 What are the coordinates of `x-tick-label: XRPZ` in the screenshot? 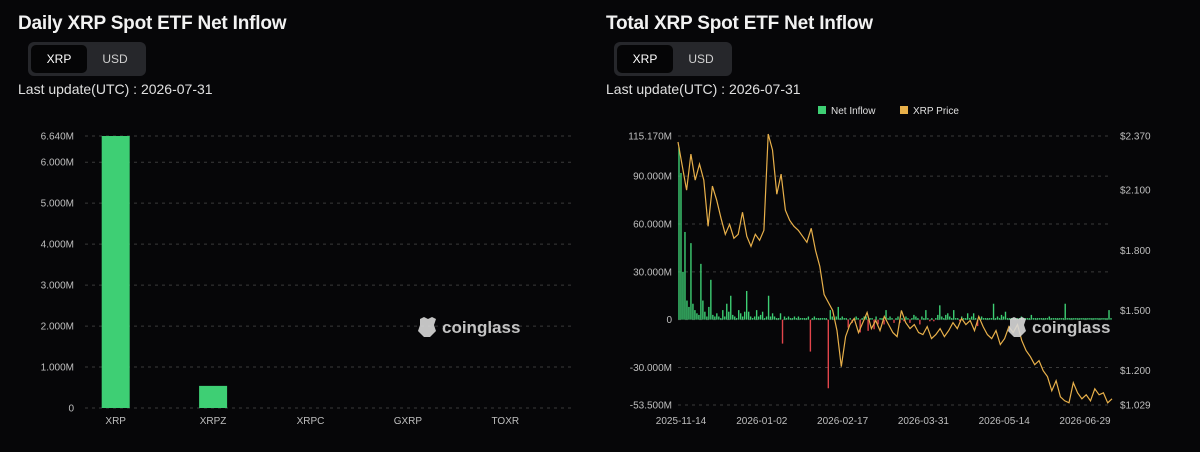 It's located at (213, 421).